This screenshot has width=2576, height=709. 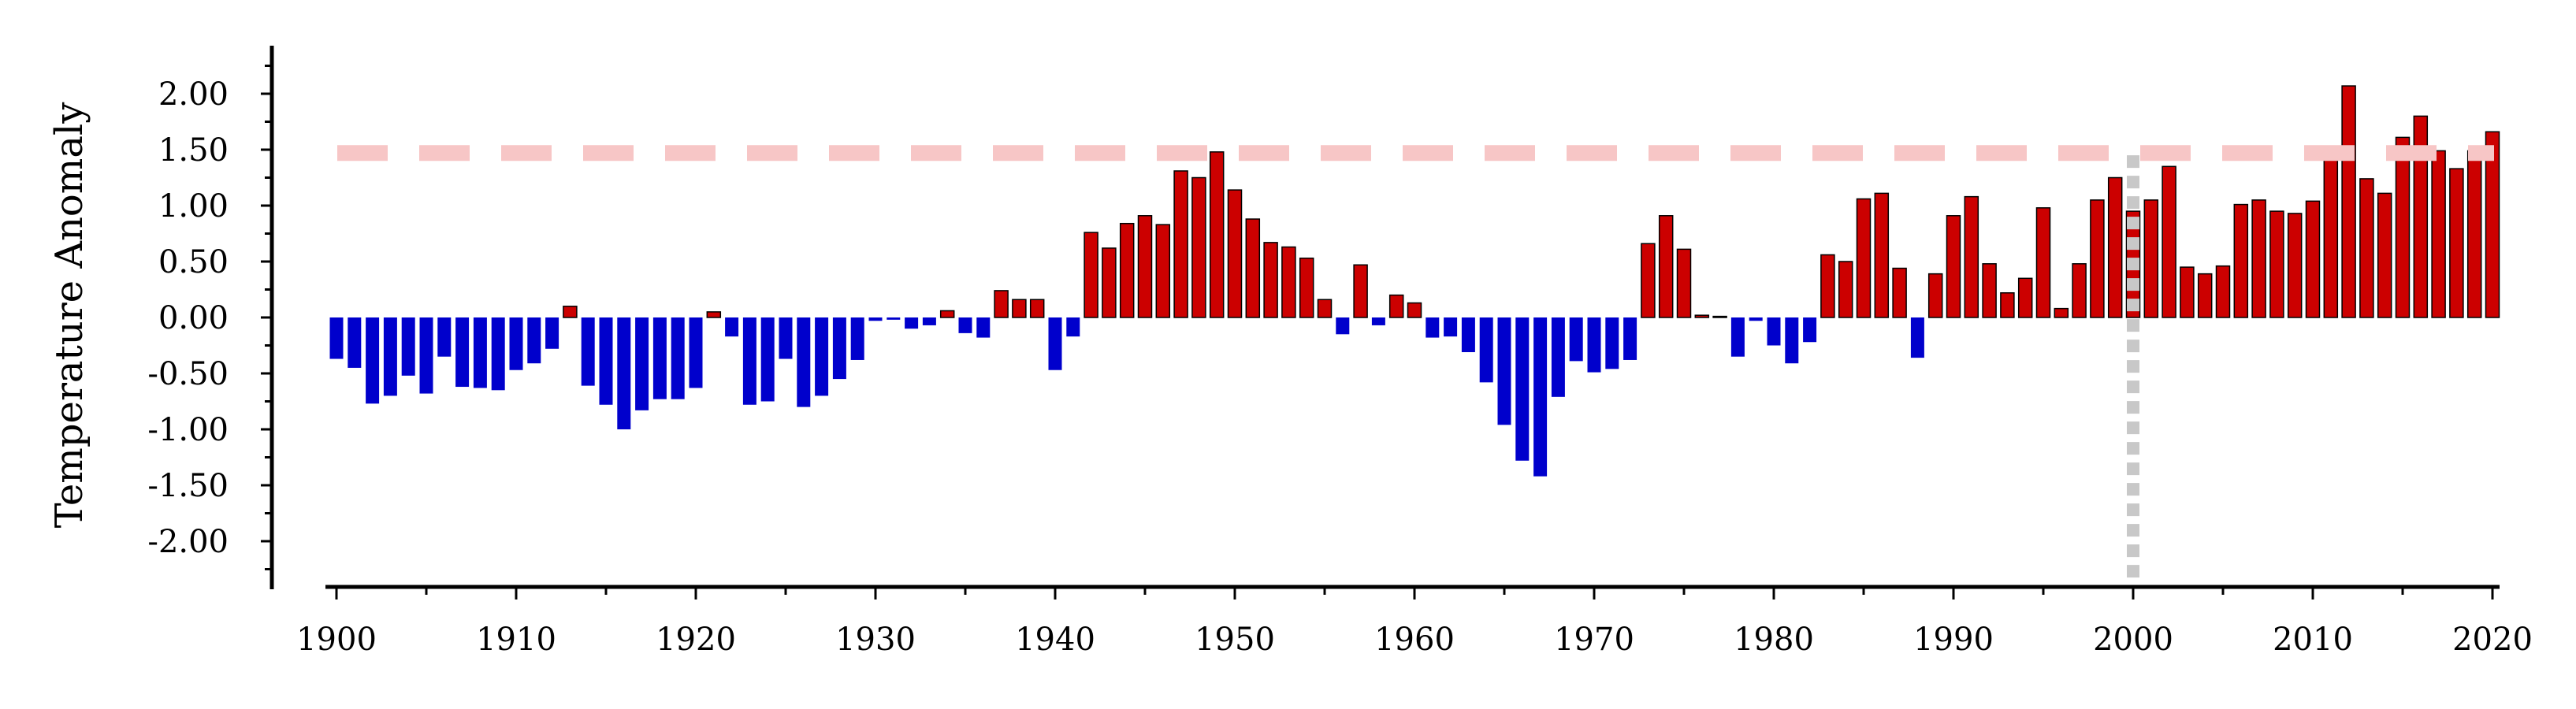 What do you see at coordinates (2313, 640) in the screenshot?
I see `x-tick-label: 2010` at bounding box center [2313, 640].